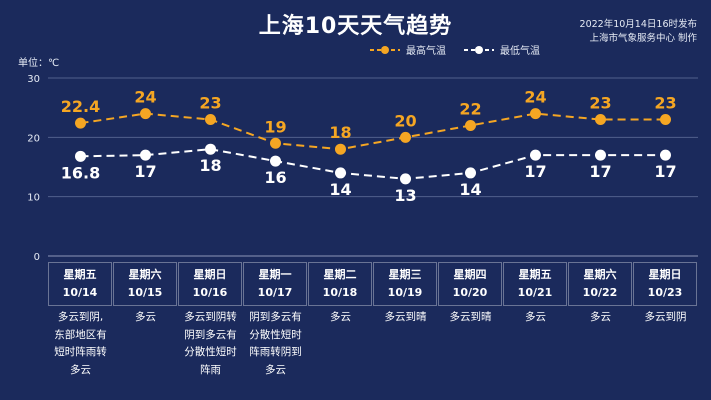 This screenshot has height=400, width=711. What do you see at coordinates (275, 342) in the screenshot?
I see `weather-description: 阴到多云有 分散性短时 阵雨转阴到 多云` at bounding box center [275, 342].